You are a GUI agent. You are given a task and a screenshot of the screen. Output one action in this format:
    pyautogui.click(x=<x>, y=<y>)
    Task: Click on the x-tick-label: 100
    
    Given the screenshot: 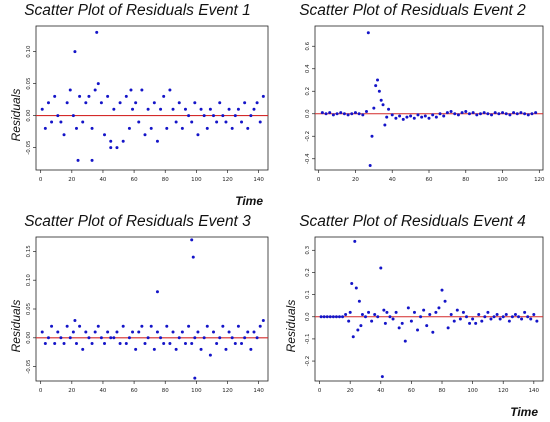 What is the action you would take?
    pyautogui.click(x=196, y=391)
    